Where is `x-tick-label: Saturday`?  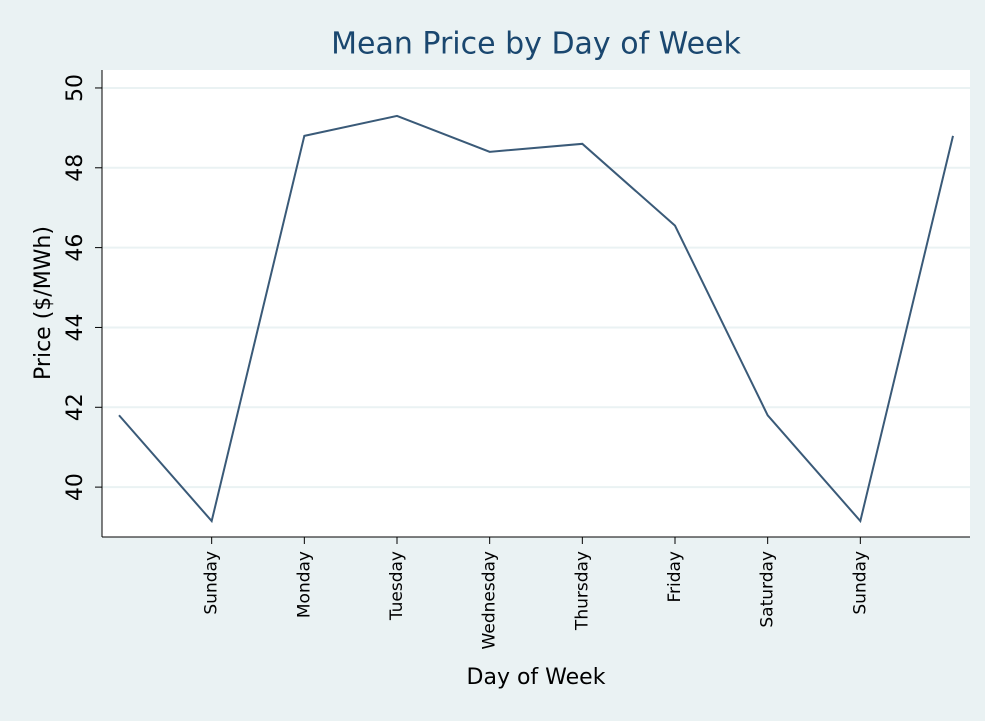 x-tick-label: Saturday is located at coordinates (768, 589).